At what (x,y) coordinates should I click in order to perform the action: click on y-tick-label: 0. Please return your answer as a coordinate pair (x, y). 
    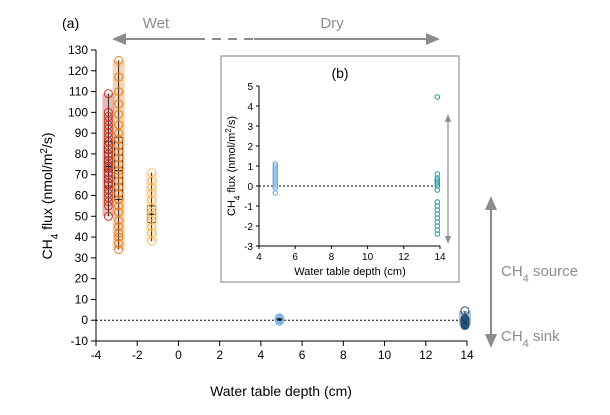
    Looking at the image, I should click on (84, 320).